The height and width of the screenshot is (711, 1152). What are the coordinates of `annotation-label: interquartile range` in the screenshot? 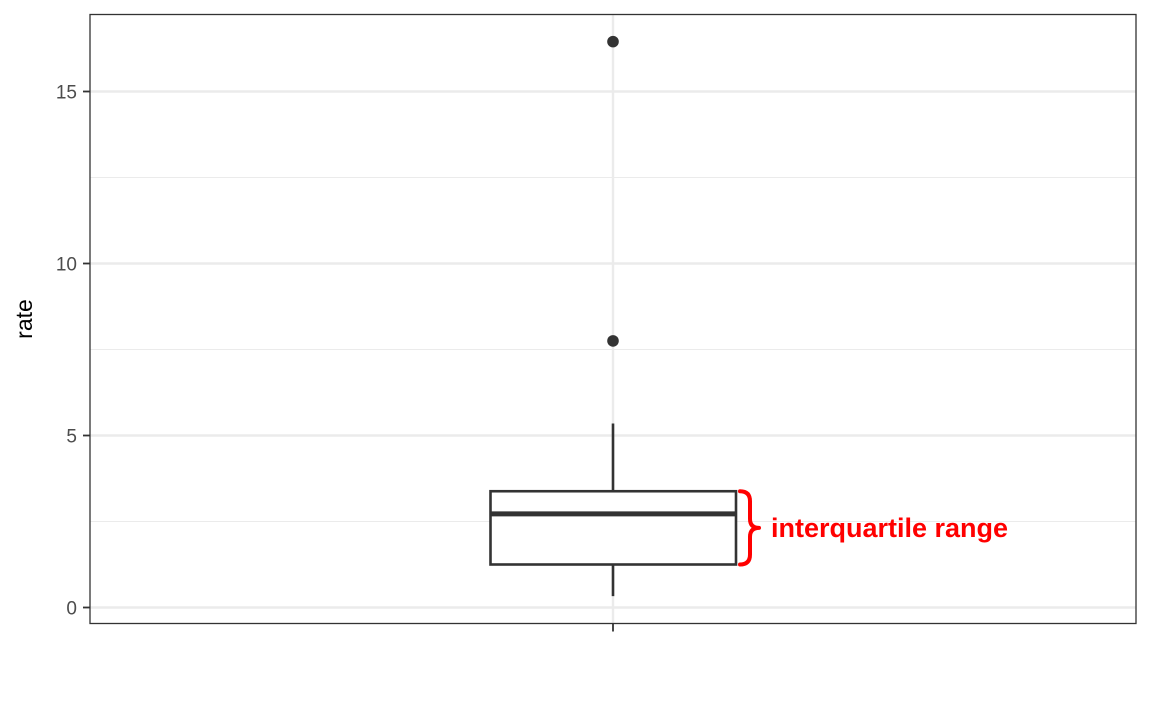 It's located at (889, 528).